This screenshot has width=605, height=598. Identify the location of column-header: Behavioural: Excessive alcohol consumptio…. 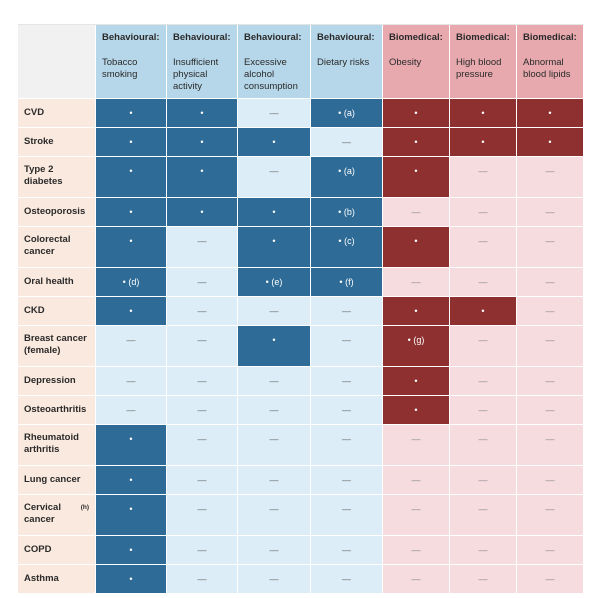
(274, 61).